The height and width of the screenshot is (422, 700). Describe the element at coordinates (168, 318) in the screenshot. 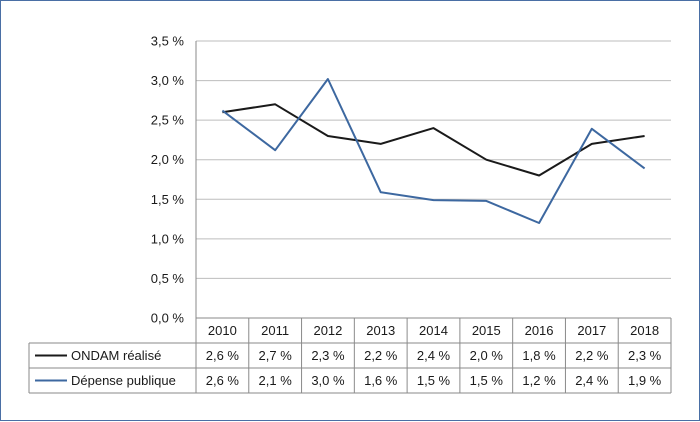

I see `y-tick-label: 0,0 %` at that location.